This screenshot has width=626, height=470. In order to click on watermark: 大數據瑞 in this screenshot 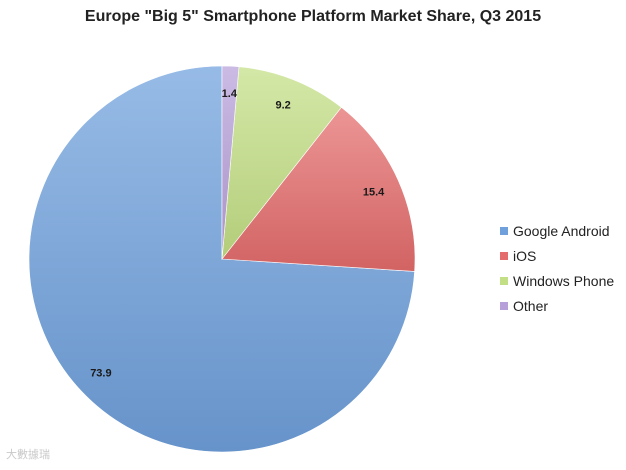, I will do `click(28, 455)`.